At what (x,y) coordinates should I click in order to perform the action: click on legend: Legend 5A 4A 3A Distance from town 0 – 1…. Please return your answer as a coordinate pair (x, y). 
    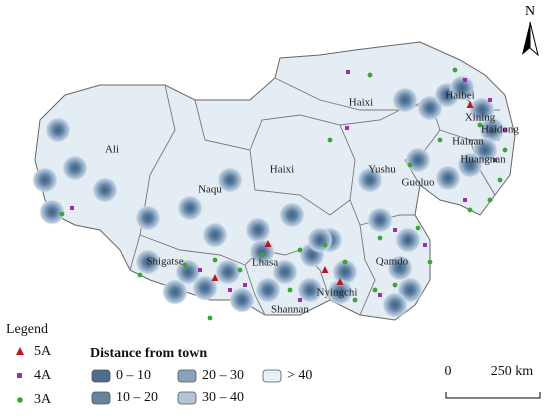
    Looking at the image, I should click on (159, 364).